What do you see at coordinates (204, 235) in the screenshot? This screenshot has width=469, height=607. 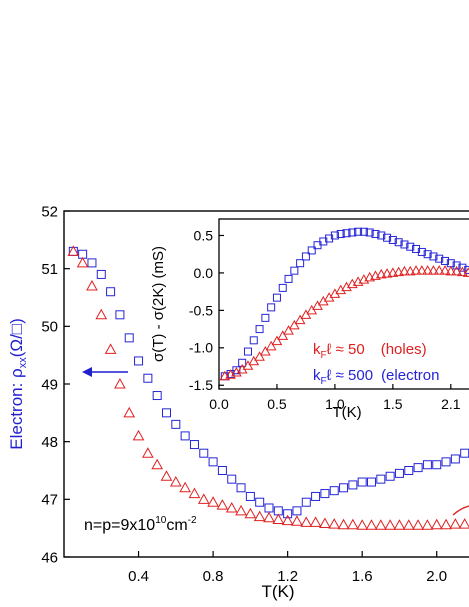 I see `inset-y-tick-label: 0.5` at bounding box center [204, 235].